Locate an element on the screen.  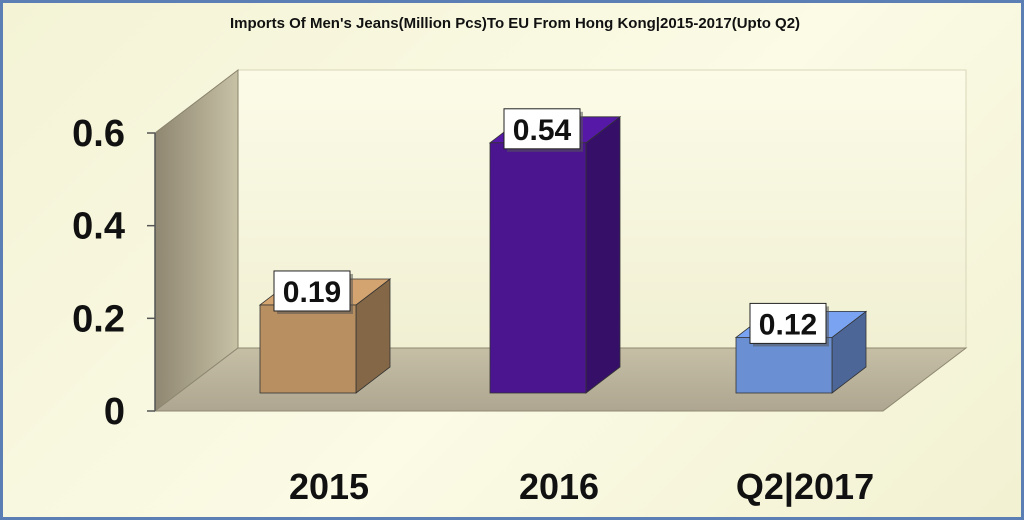
x-tick-label: Q2|2017 is located at coordinates (805, 487).